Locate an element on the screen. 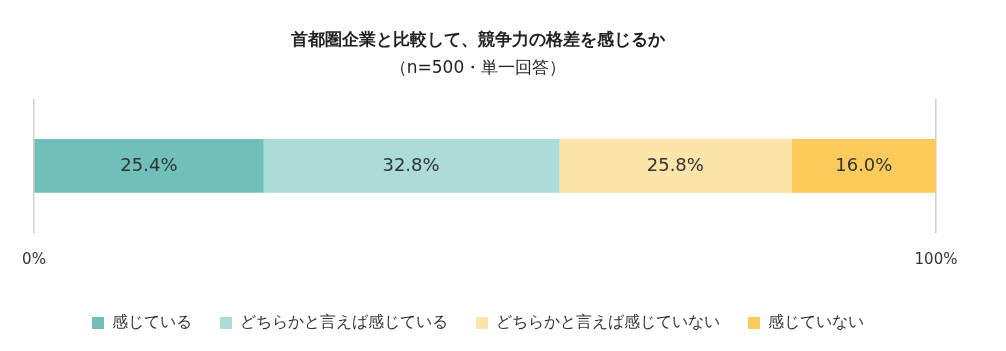 The width and height of the screenshot is (1006, 351). data-label: 32.8% is located at coordinates (411, 164).